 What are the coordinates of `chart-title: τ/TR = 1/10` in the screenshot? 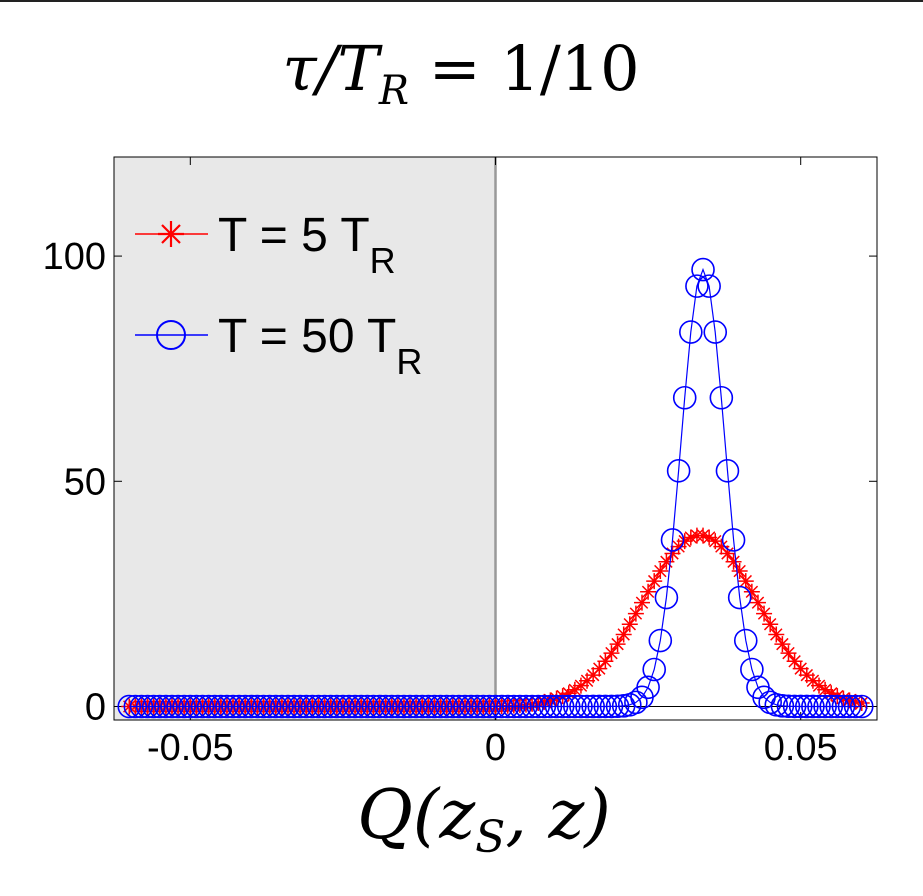 It's located at (460, 73).